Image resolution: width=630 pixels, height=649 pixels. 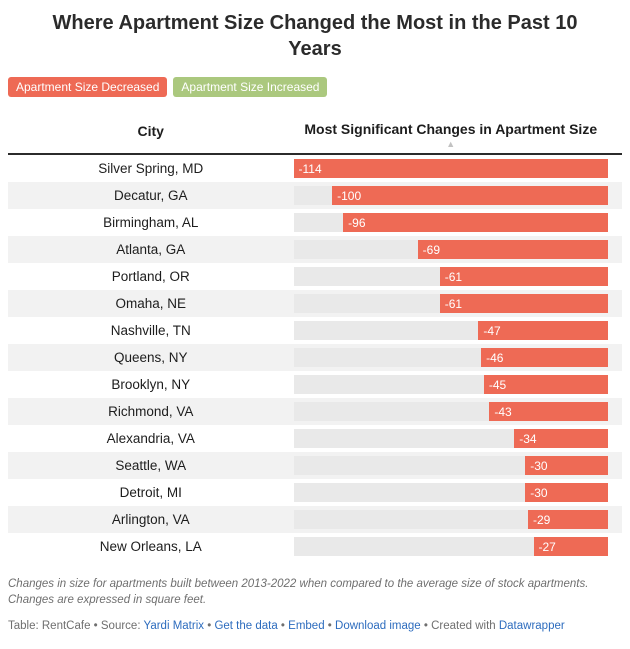 I want to click on bar-cell: -47, so click(x=458, y=331).